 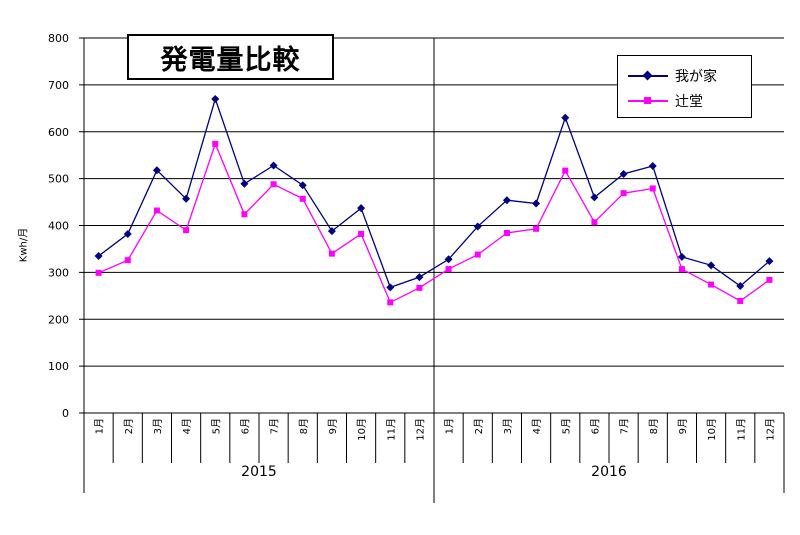 I want to click on legend-label-series-2: 辻堂, so click(x=689, y=102).